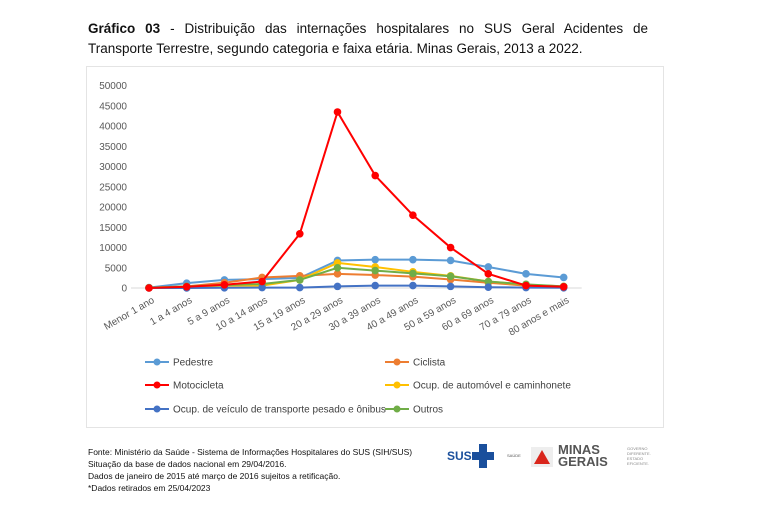 The image size is (768, 512). I want to click on y-tick-label: 45000, so click(113, 106).